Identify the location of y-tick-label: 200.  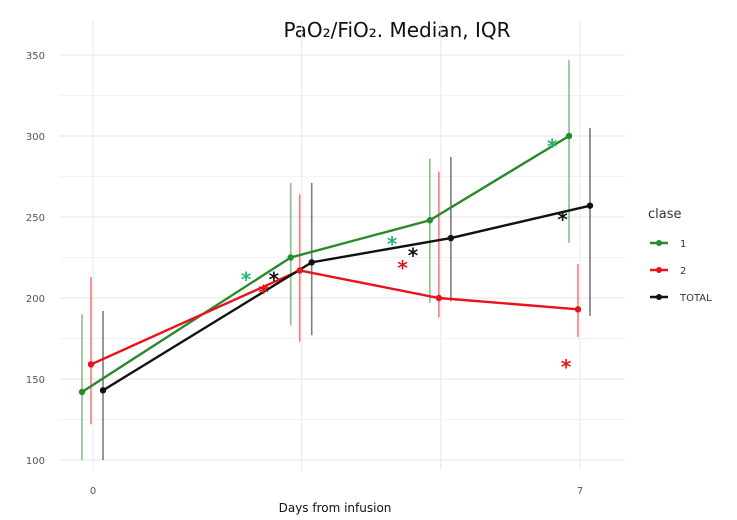
(35, 299).